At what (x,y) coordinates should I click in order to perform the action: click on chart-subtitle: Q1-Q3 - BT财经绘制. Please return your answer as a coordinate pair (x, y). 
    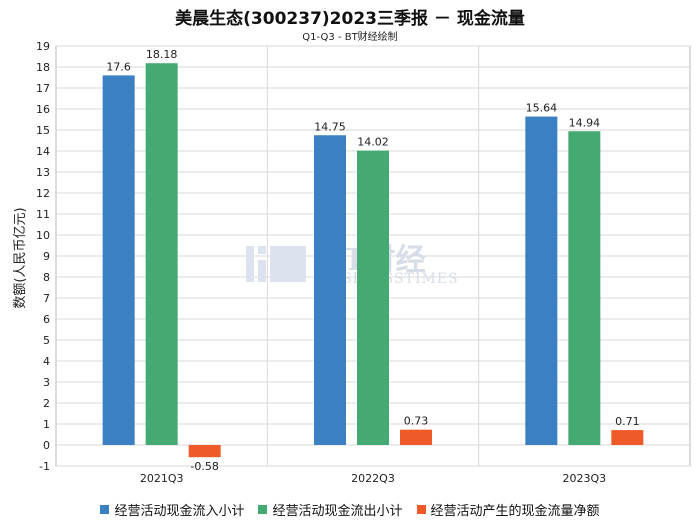
    Looking at the image, I should click on (350, 37).